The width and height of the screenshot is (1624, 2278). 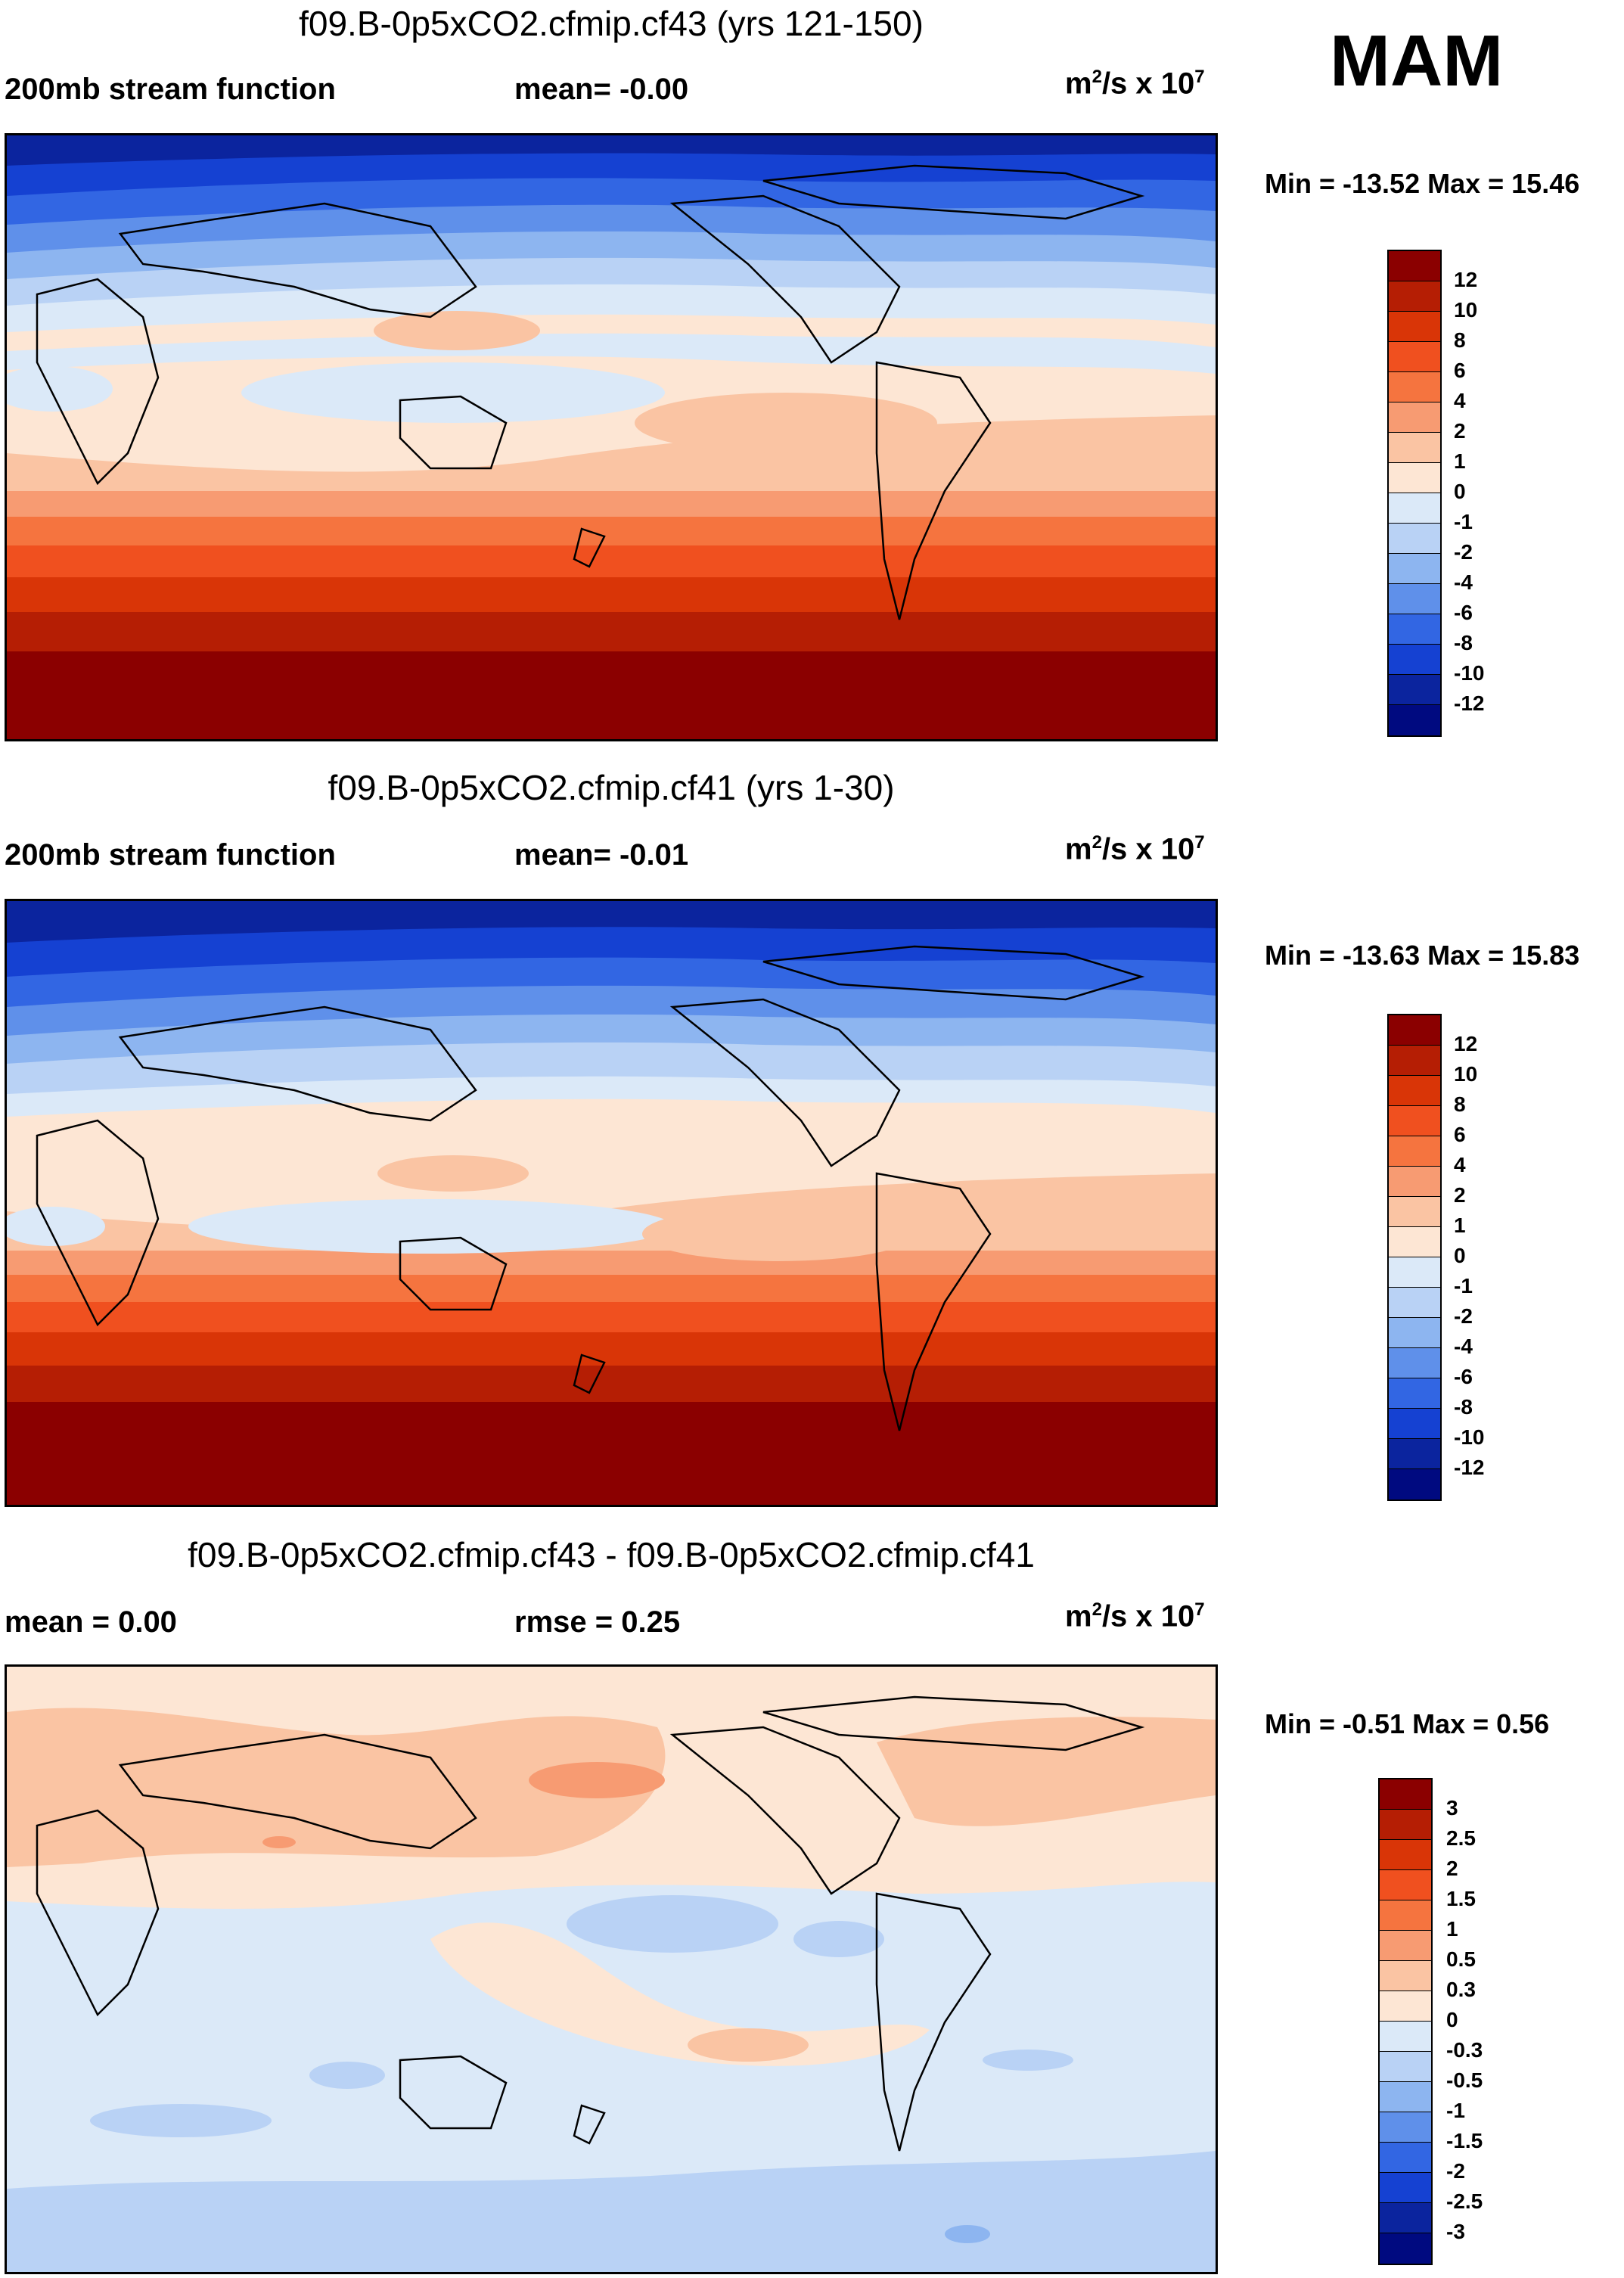 What do you see at coordinates (1464, 2080) in the screenshot?
I see `colorbar-tick: -0.5` at bounding box center [1464, 2080].